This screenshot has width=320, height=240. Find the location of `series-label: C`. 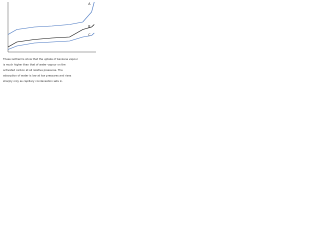

series-label: C is located at coordinates (89, 35).